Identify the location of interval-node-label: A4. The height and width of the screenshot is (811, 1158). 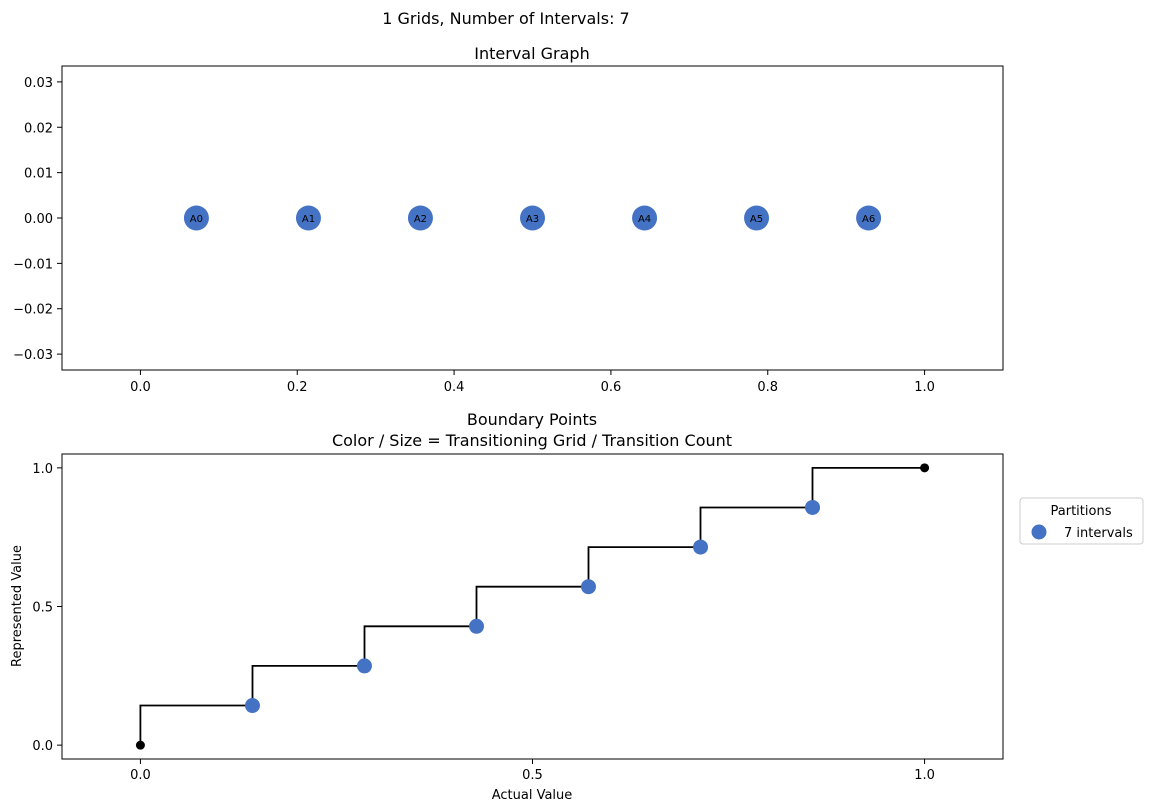
(644, 219).